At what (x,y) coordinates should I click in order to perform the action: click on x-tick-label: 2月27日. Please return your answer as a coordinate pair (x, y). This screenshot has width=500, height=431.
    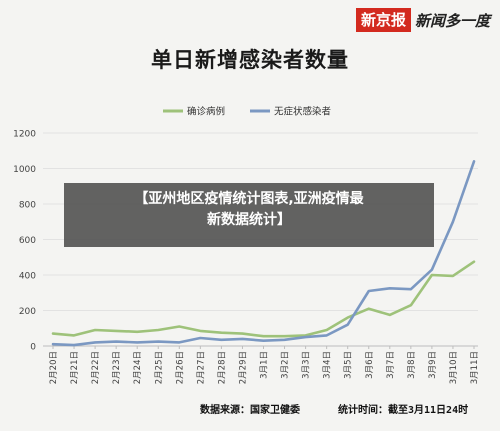
    Looking at the image, I should click on (201, 367).